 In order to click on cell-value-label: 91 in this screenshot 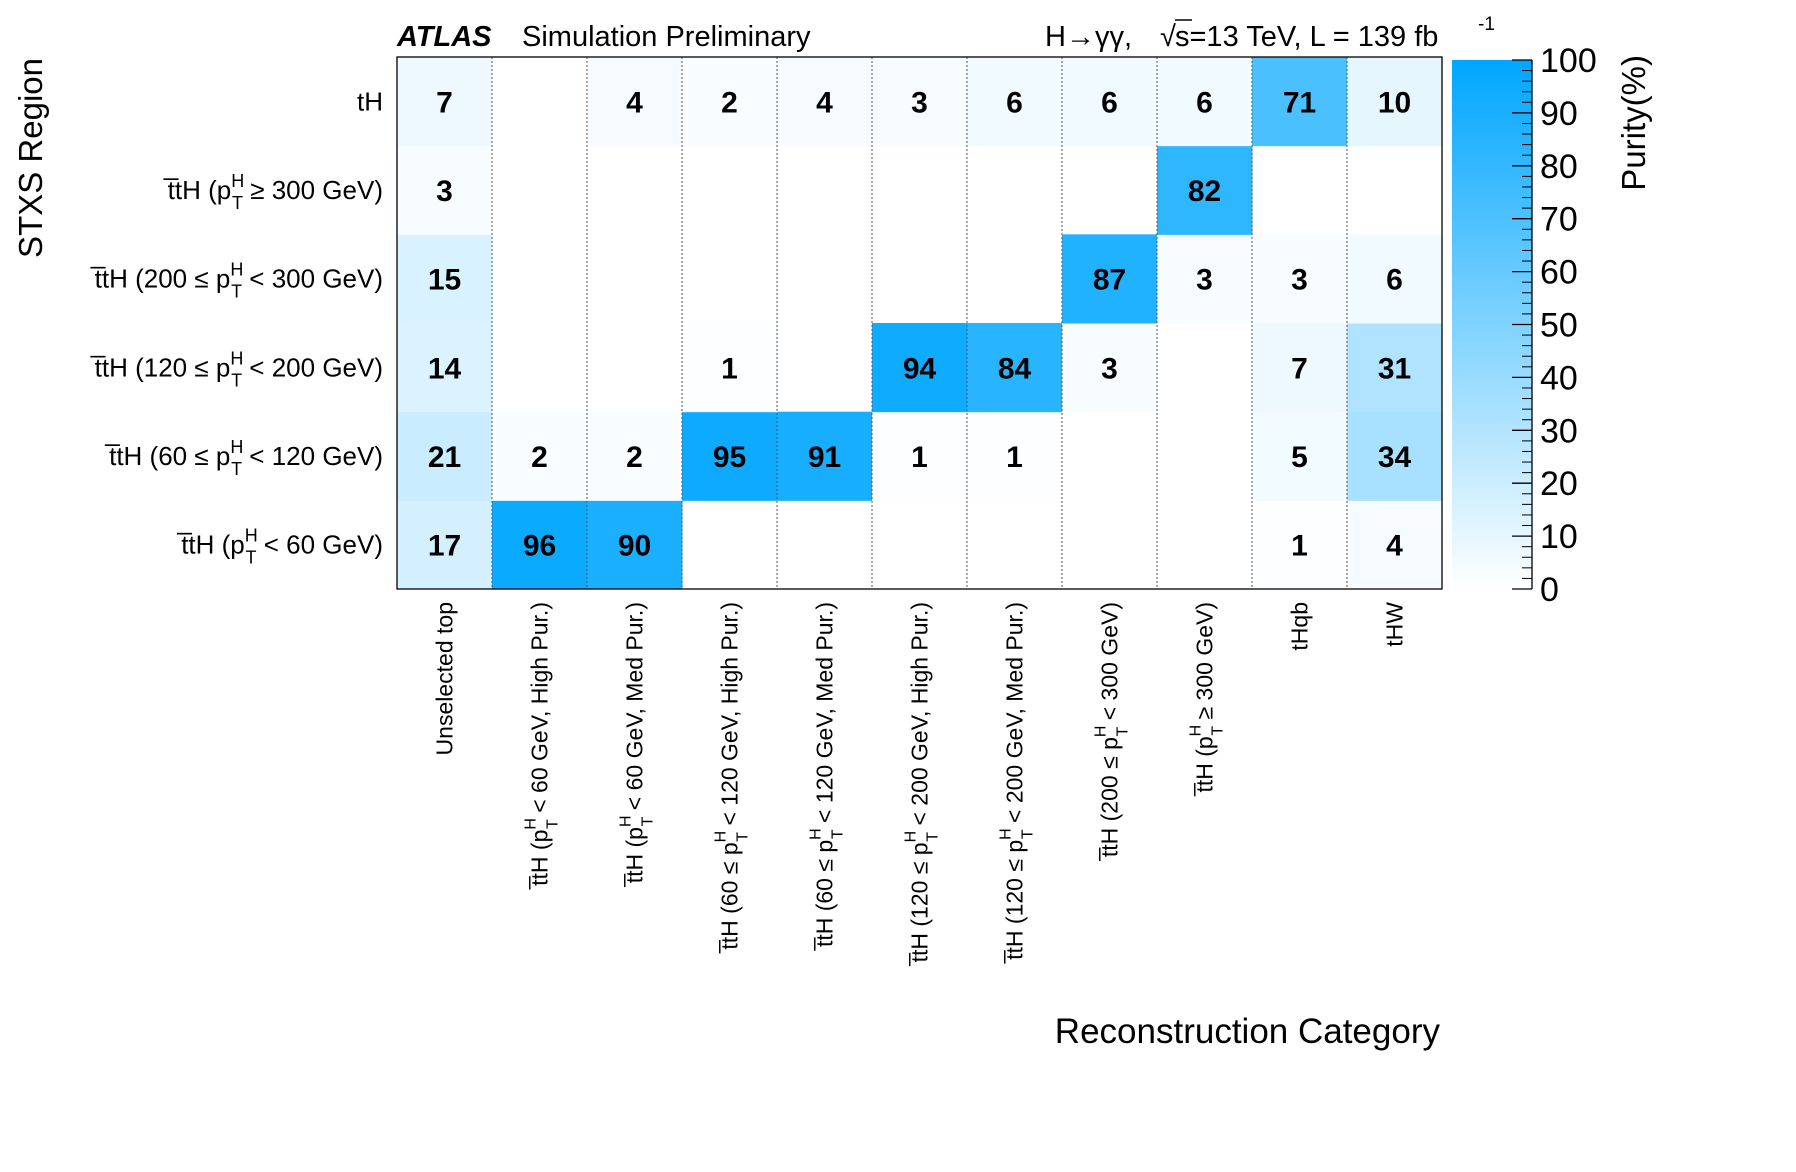, I will do `click(824, 457)`.